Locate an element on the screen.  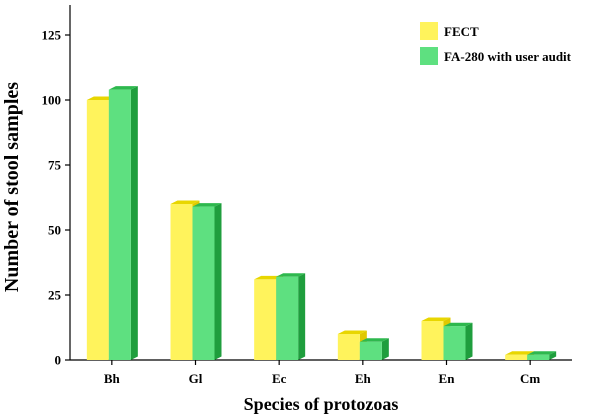
bar-front-fect-gl is located at coordinates (181, 282).